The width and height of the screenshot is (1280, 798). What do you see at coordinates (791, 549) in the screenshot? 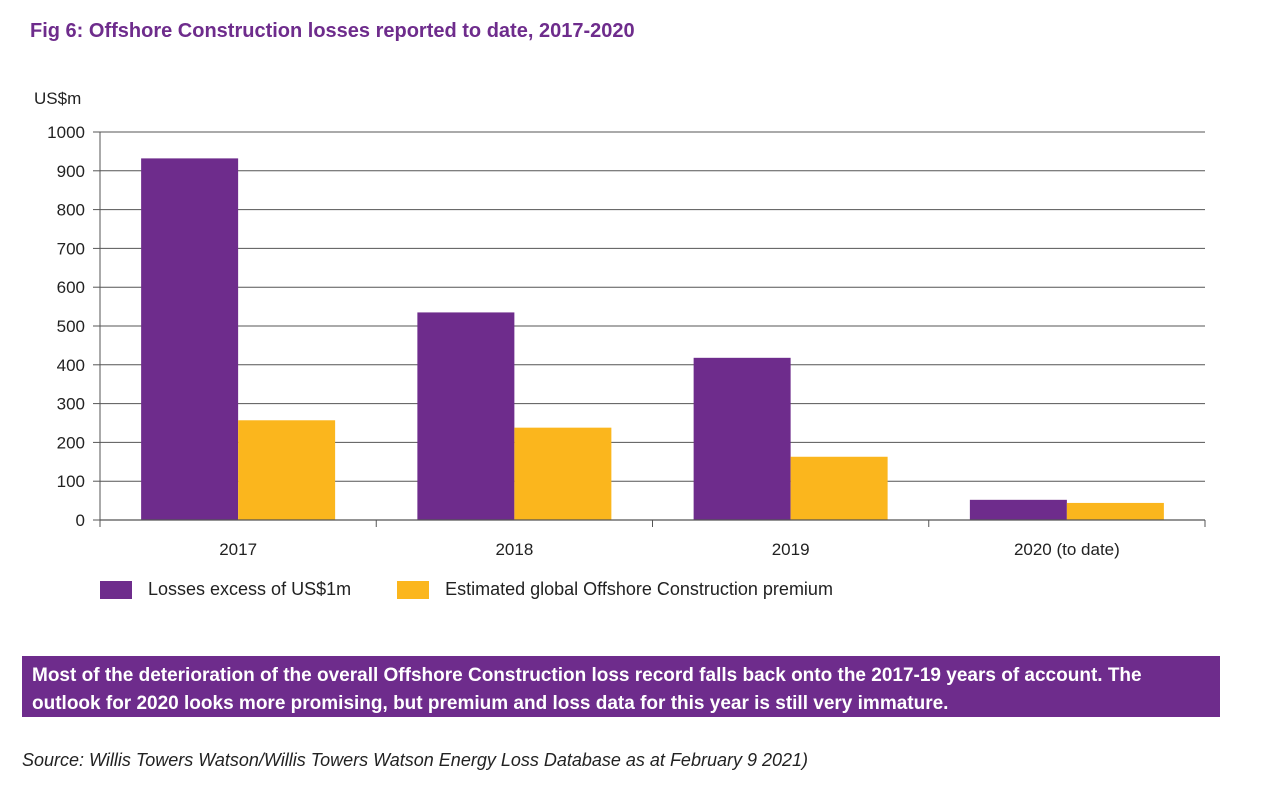
I see `x-tick-label: 2019` at bounding box center [791, 549].